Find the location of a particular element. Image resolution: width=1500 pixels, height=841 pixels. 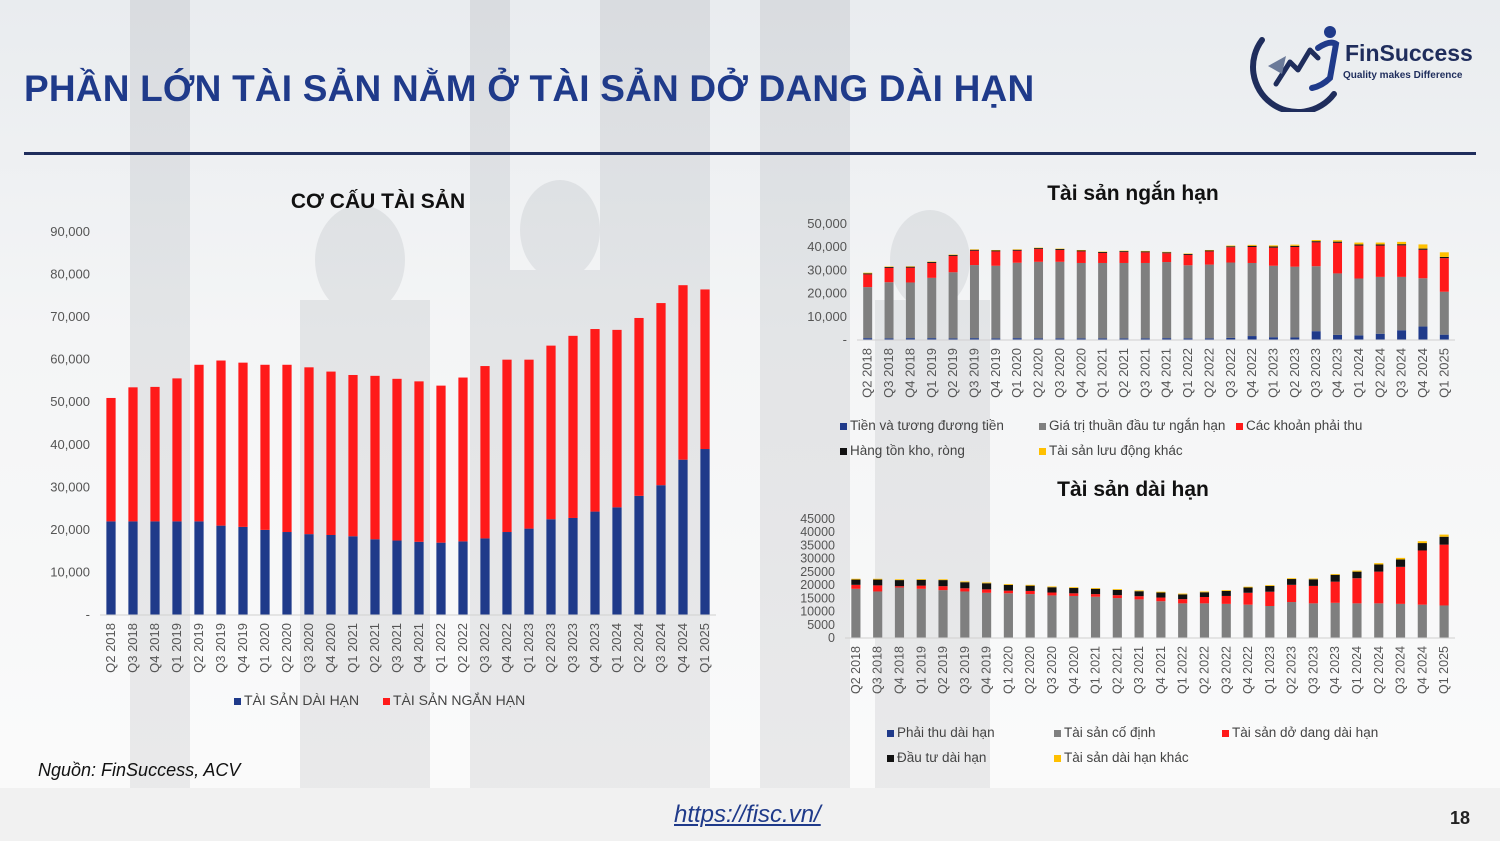

legend-label: Giá trị thuần đầu tư ngắn hạn is located at coordinates (1137, 425).